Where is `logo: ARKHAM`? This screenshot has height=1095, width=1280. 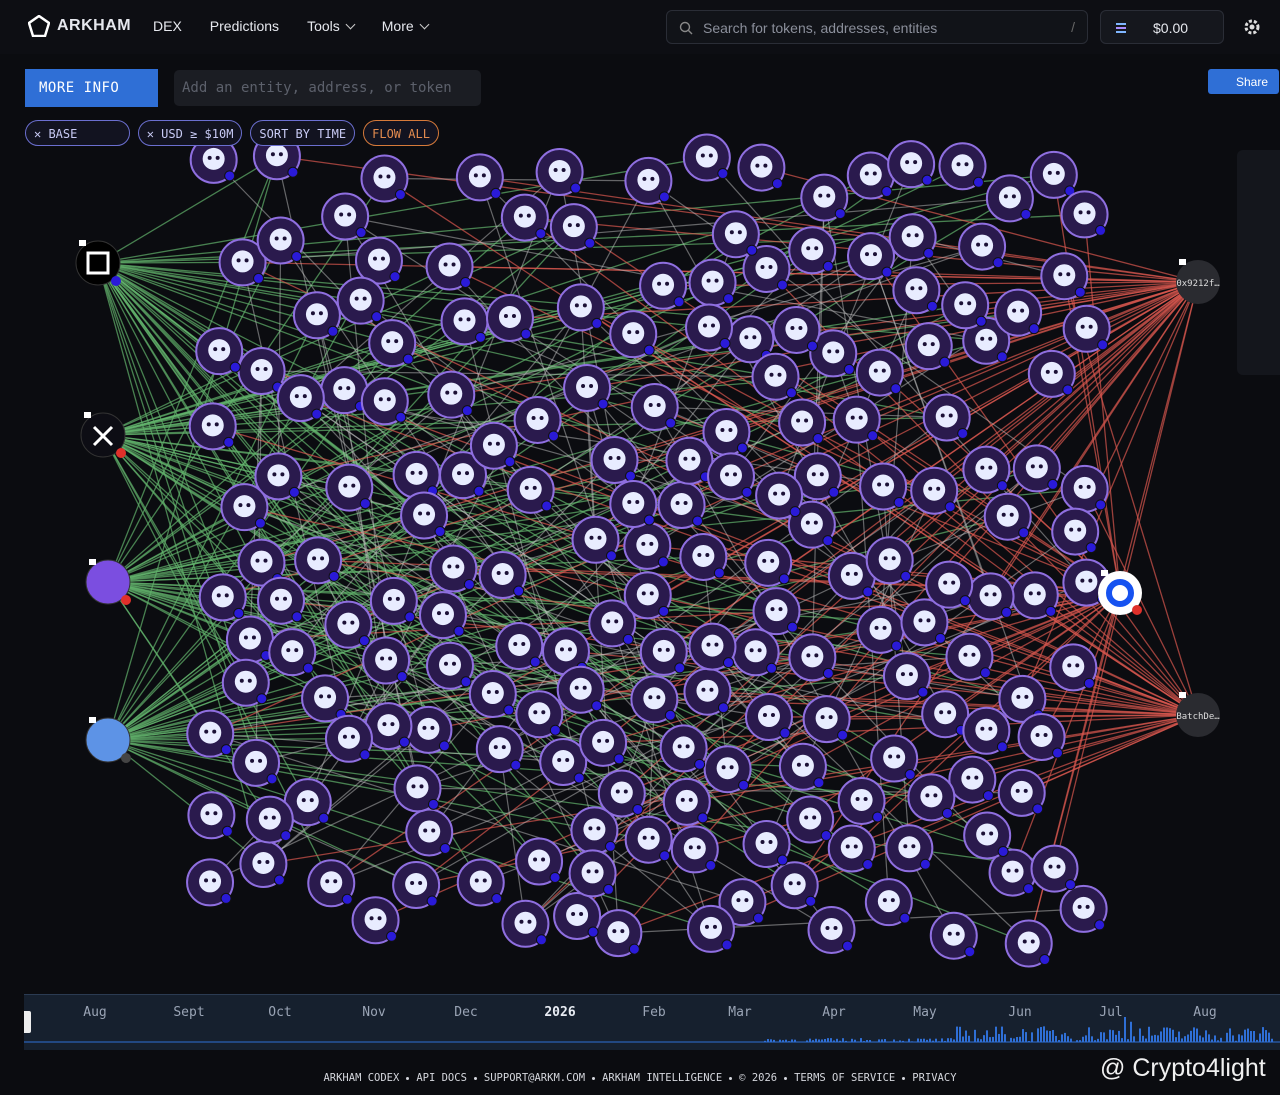
logo: ARKHAM is located at coordinates (79, 26).